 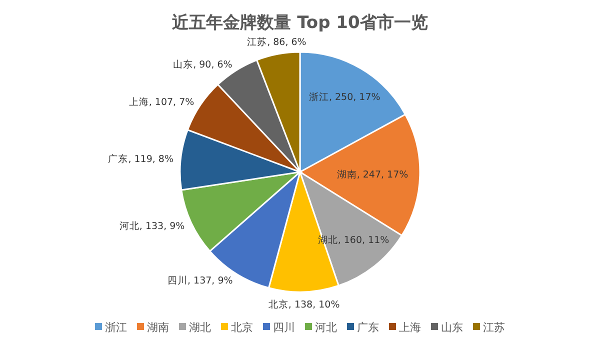 What do you see at coordinates (368, 327) in the screenshot?
I see `legend-label: 广东` at bounding box center [368, 327].